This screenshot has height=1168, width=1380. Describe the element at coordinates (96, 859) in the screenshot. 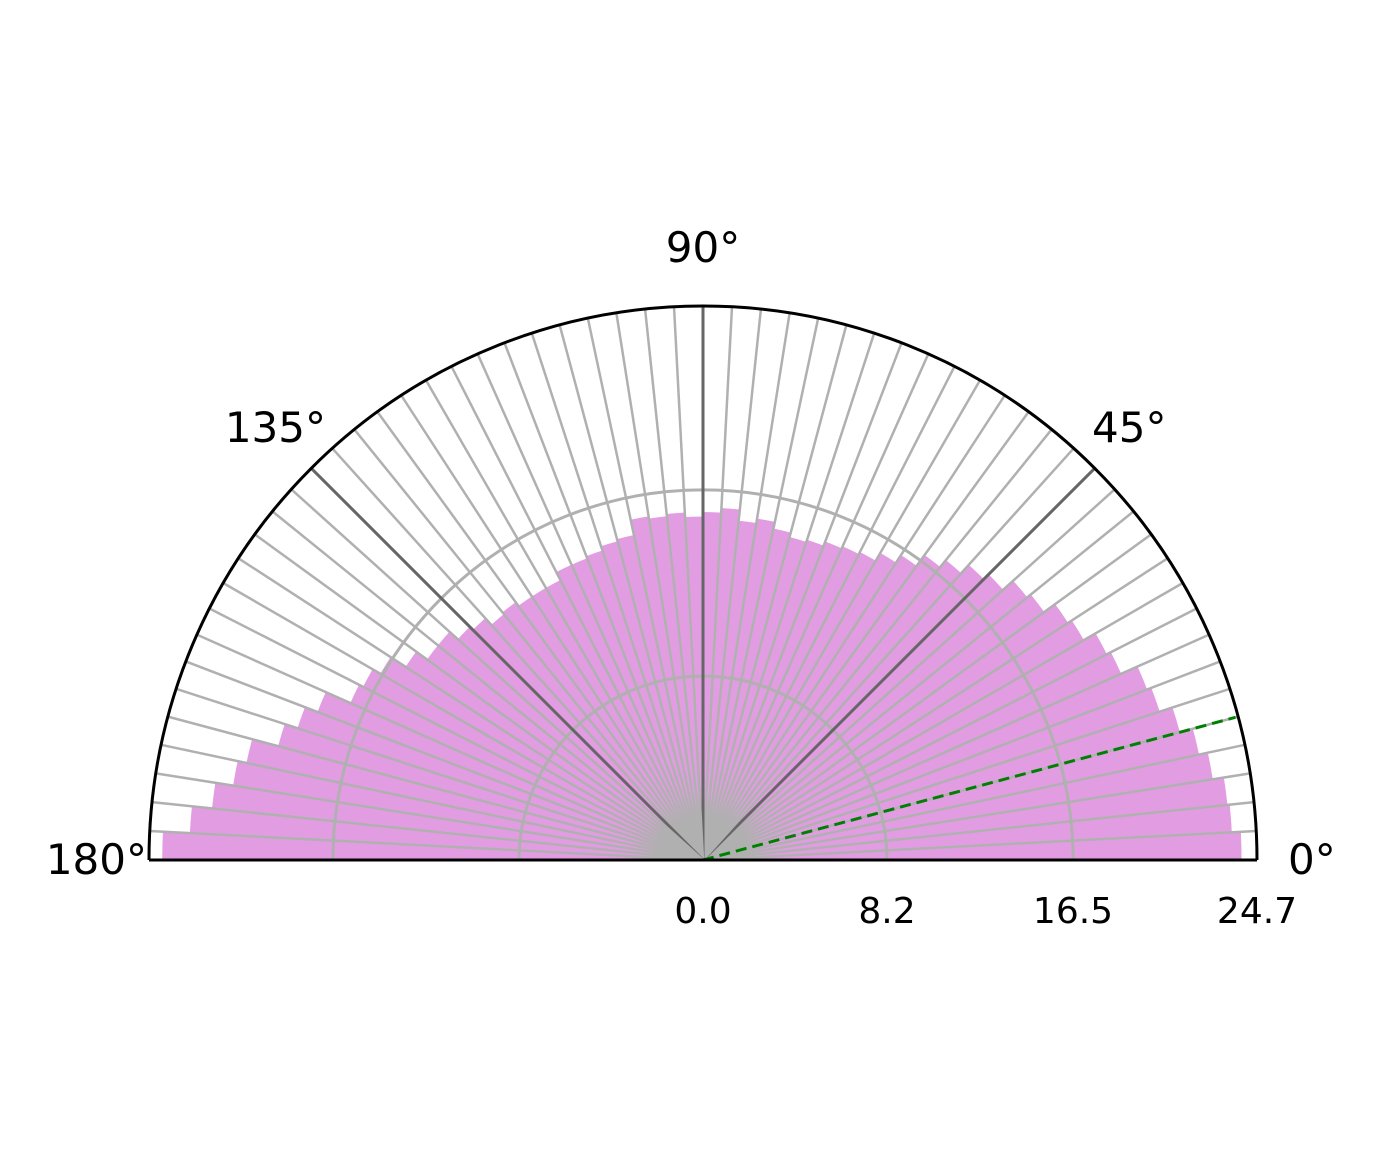

I see `theta-tick-label-180: 180°` at that location.